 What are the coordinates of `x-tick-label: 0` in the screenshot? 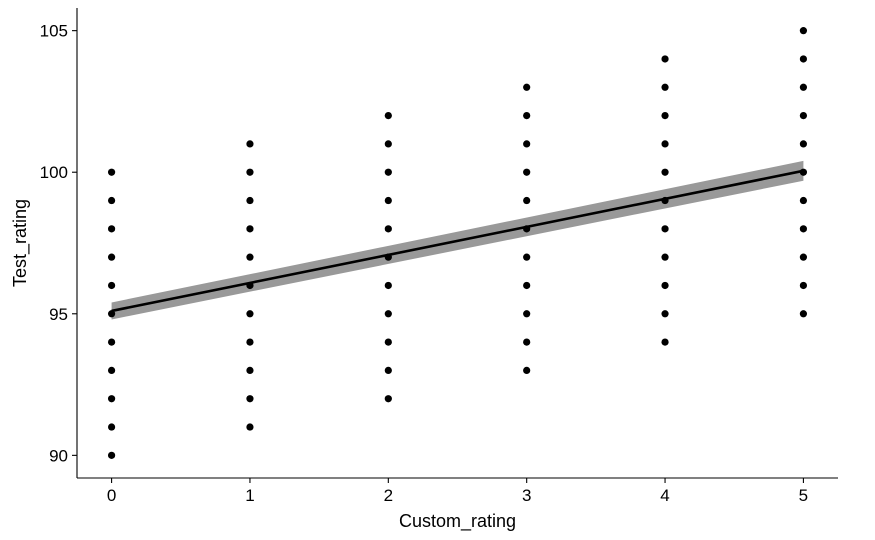 It's located at (111, 495).